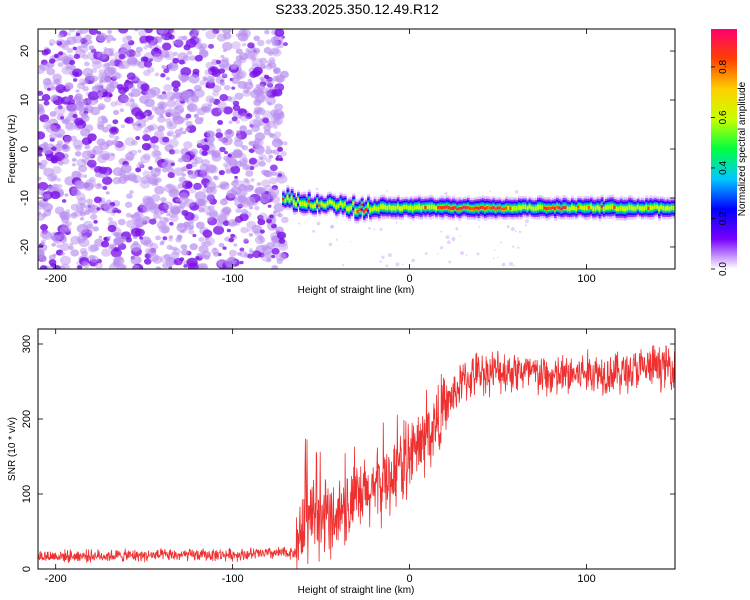  Describe the element at coordinates (25, 100) in the screenshot. I see `y-tick-label: 10` at that location.